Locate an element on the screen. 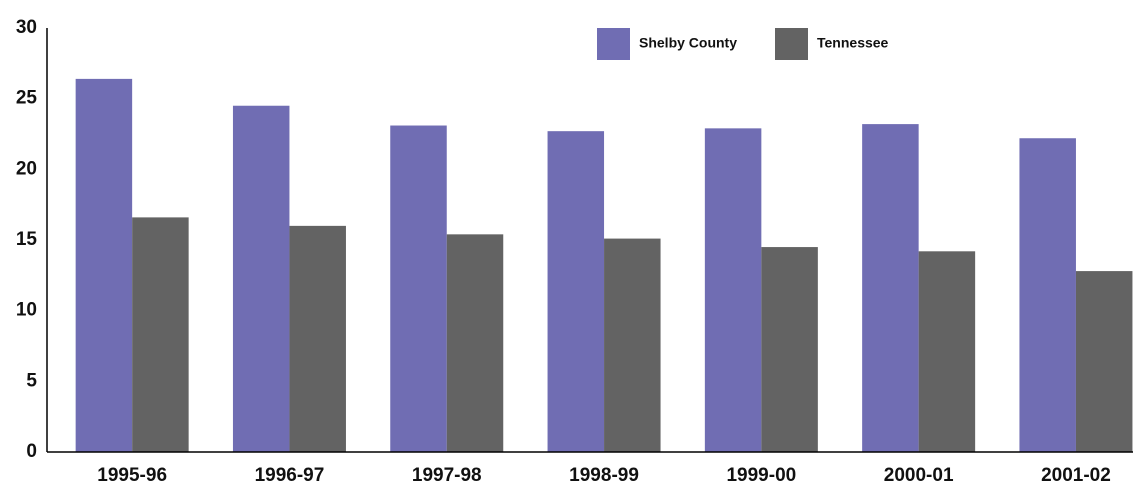 This screenshot has width=1143, height=489. y-tick-label: 15 is located at coordinates (27, 239).